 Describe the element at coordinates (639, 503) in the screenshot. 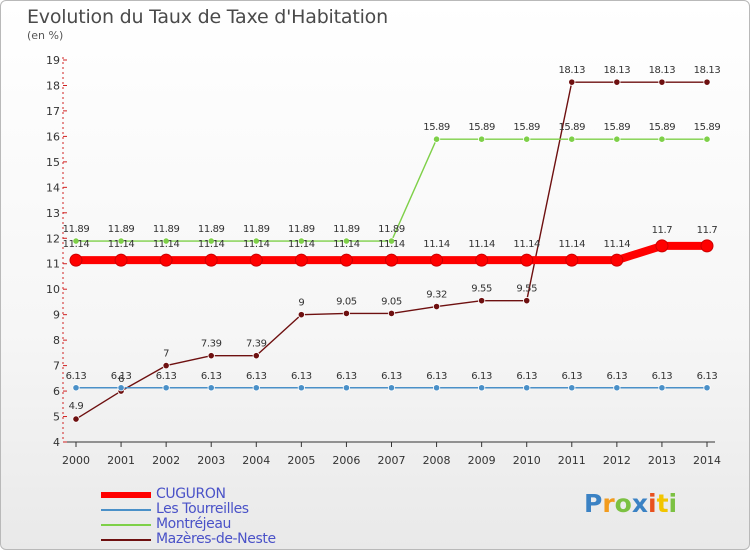

I see `logo-letter: x` at that location.